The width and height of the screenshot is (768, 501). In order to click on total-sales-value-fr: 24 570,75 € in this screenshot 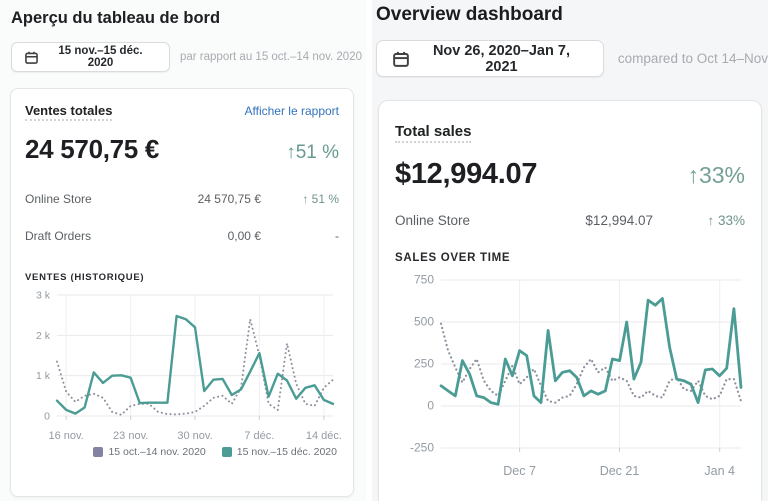, I will do `click(92, 149)`.